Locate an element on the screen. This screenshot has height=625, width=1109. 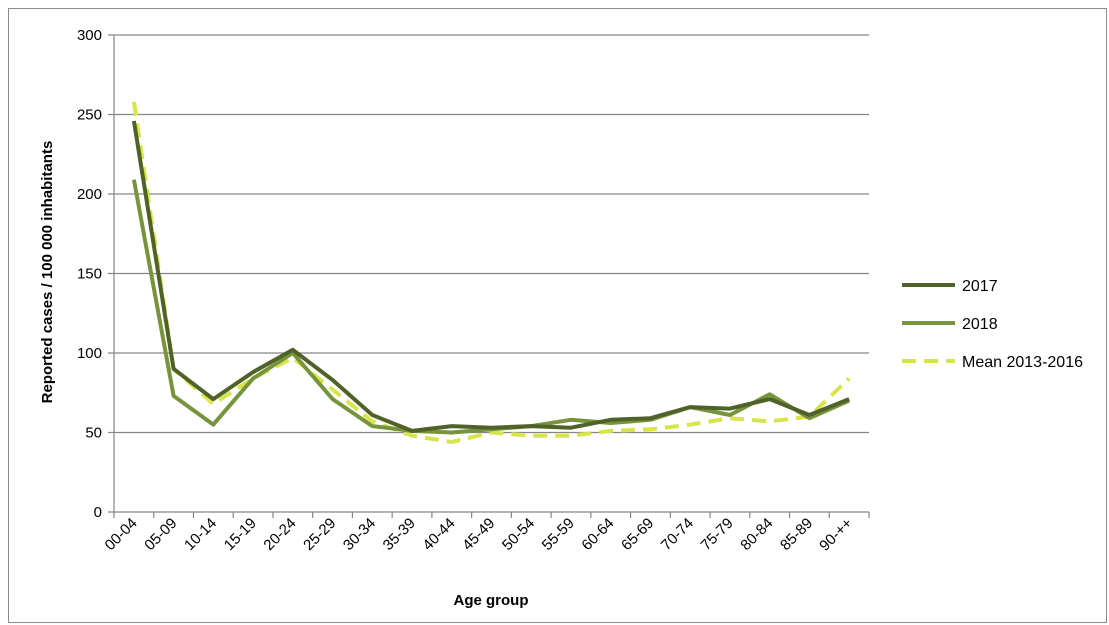
legend: 2017 2018 Mean 2013-2016 is located at coordinates (992, 324).